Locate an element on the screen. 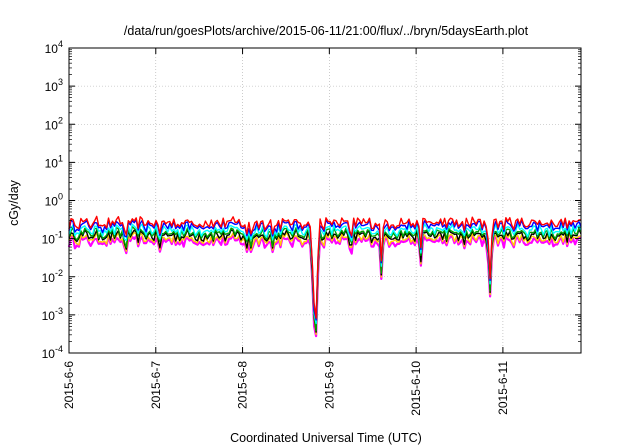  y-tick-label: 10³ is located at coordinates (54, 85).